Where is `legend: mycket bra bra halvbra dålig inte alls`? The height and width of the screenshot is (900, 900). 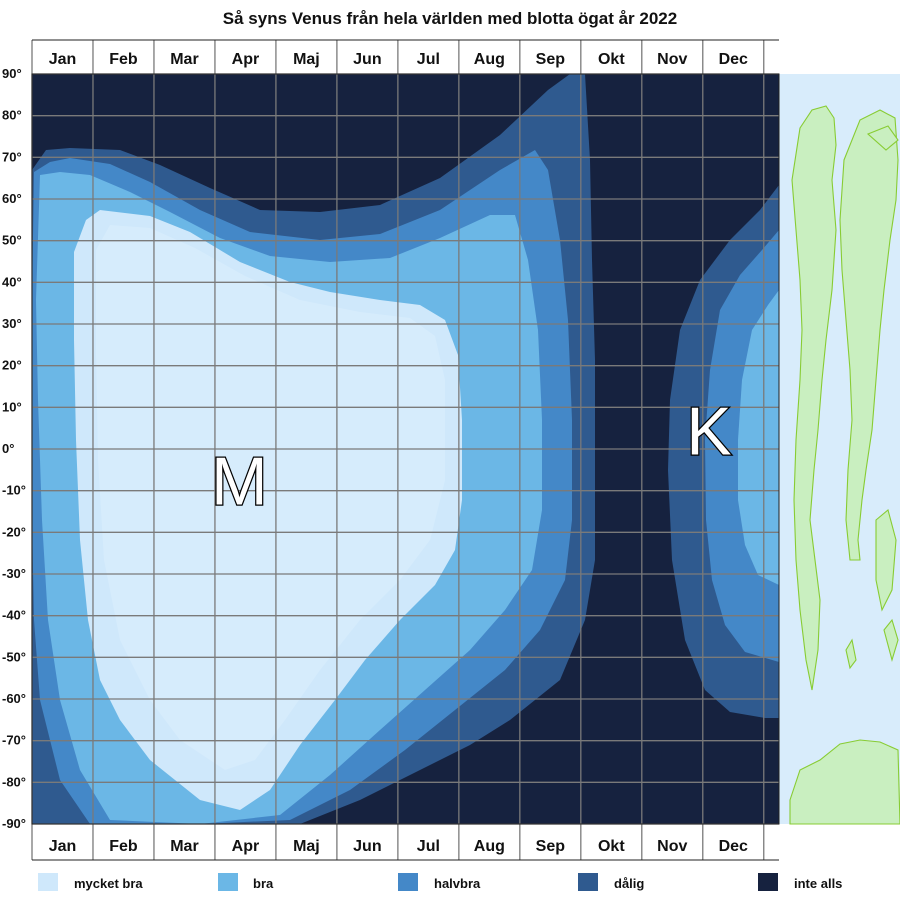
legend: mycket bra bra halvbra dålig inte alls is located at coordinates (440, 882).